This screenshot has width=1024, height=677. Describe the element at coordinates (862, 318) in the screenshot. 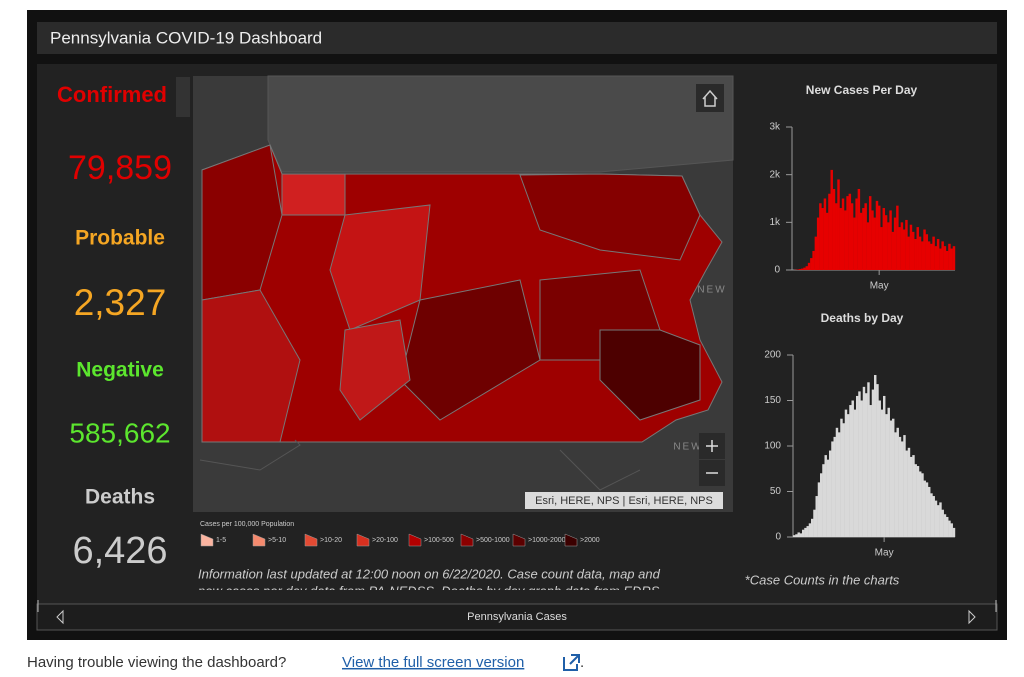

I see `chart-title: Deaths by Day` at that location.